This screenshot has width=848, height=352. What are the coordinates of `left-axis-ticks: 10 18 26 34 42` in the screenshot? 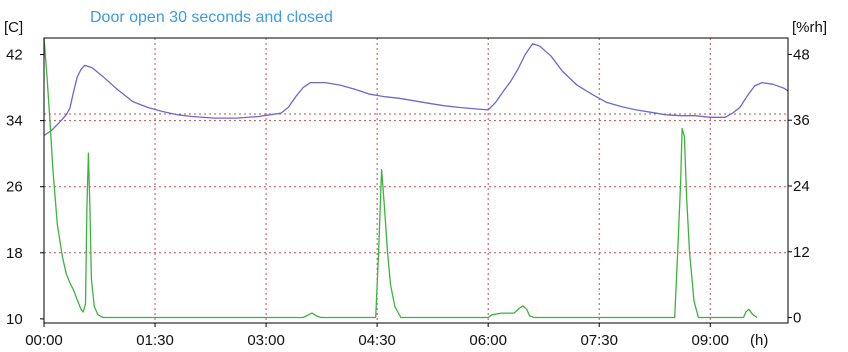 It's located at (25, 187).